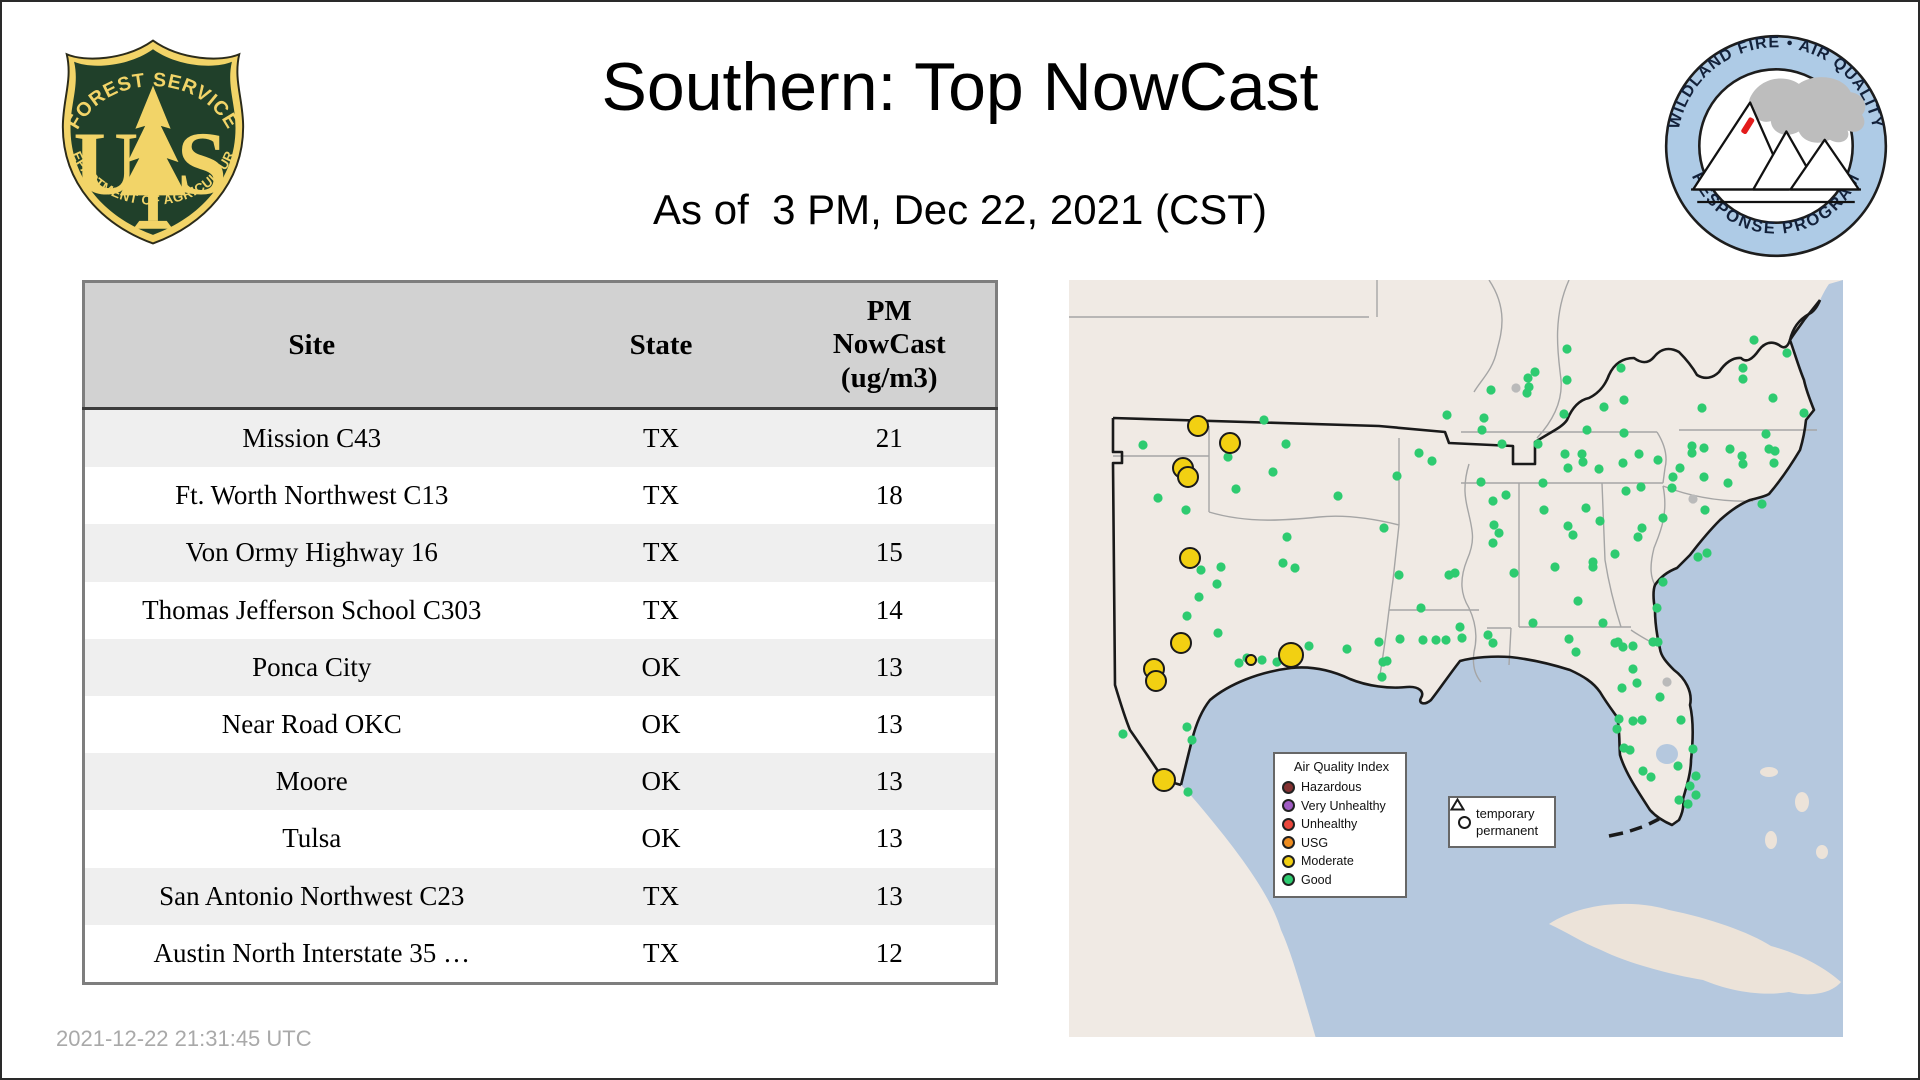 This screenshot has width=1920, height=1080. What do you see at coordinates (540, 438) in the screenshot?
I see `table-row: Mission C43 TX 21` at bounding box center [540, 438].